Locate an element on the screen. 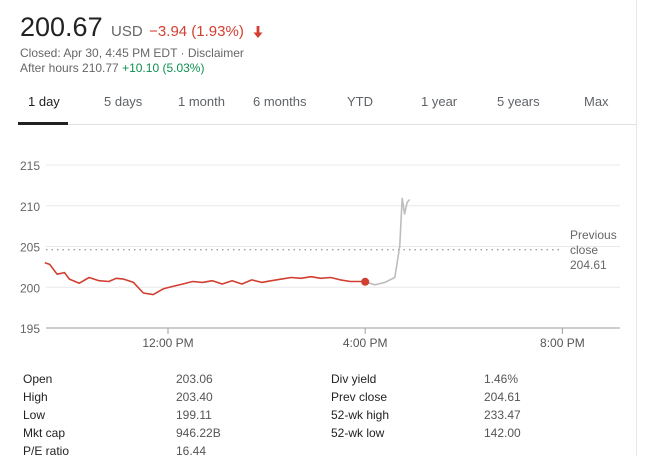 The image size is (646, 458). tab-max: Max is located at coordinates (596, 101).